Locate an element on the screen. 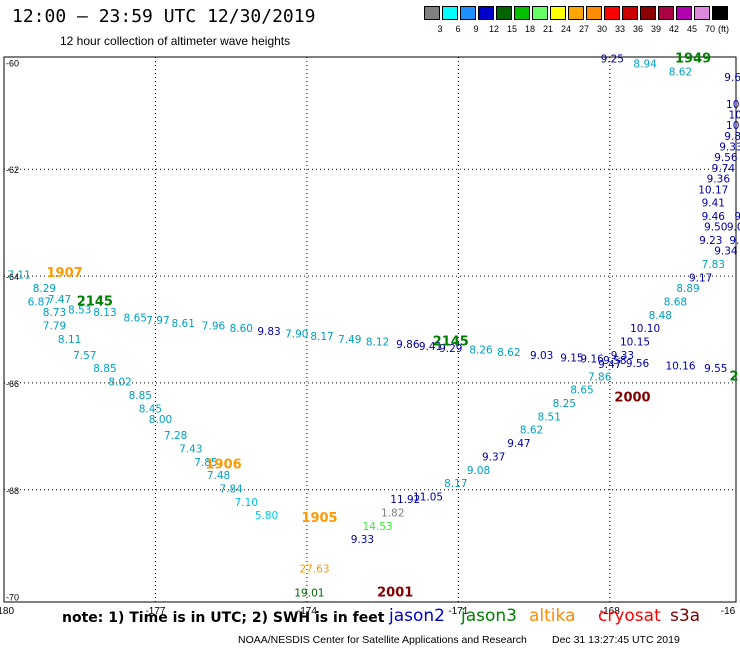  wave-height-point: 7.49 is located at coordinates (349, 340).